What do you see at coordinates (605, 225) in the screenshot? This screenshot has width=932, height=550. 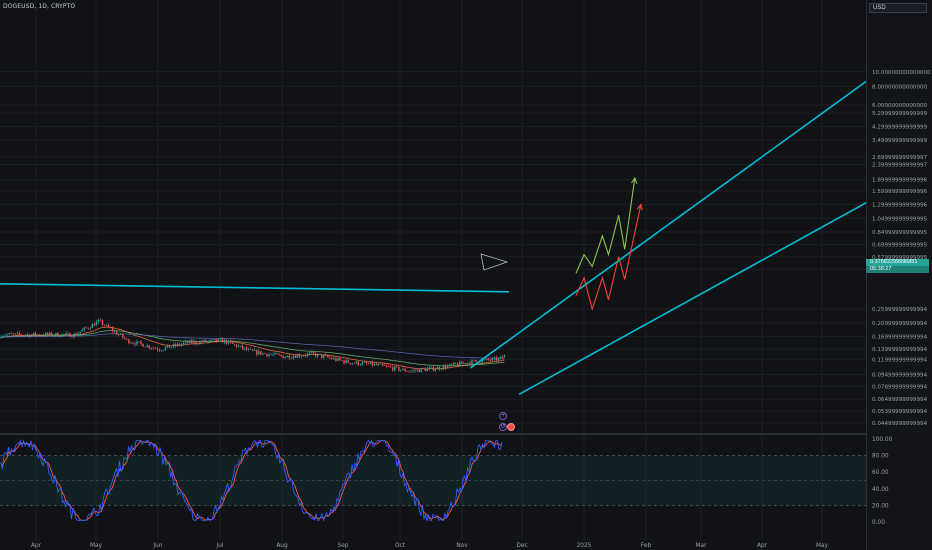 I see `bull-projection-path` at bounding box center [605, 225].